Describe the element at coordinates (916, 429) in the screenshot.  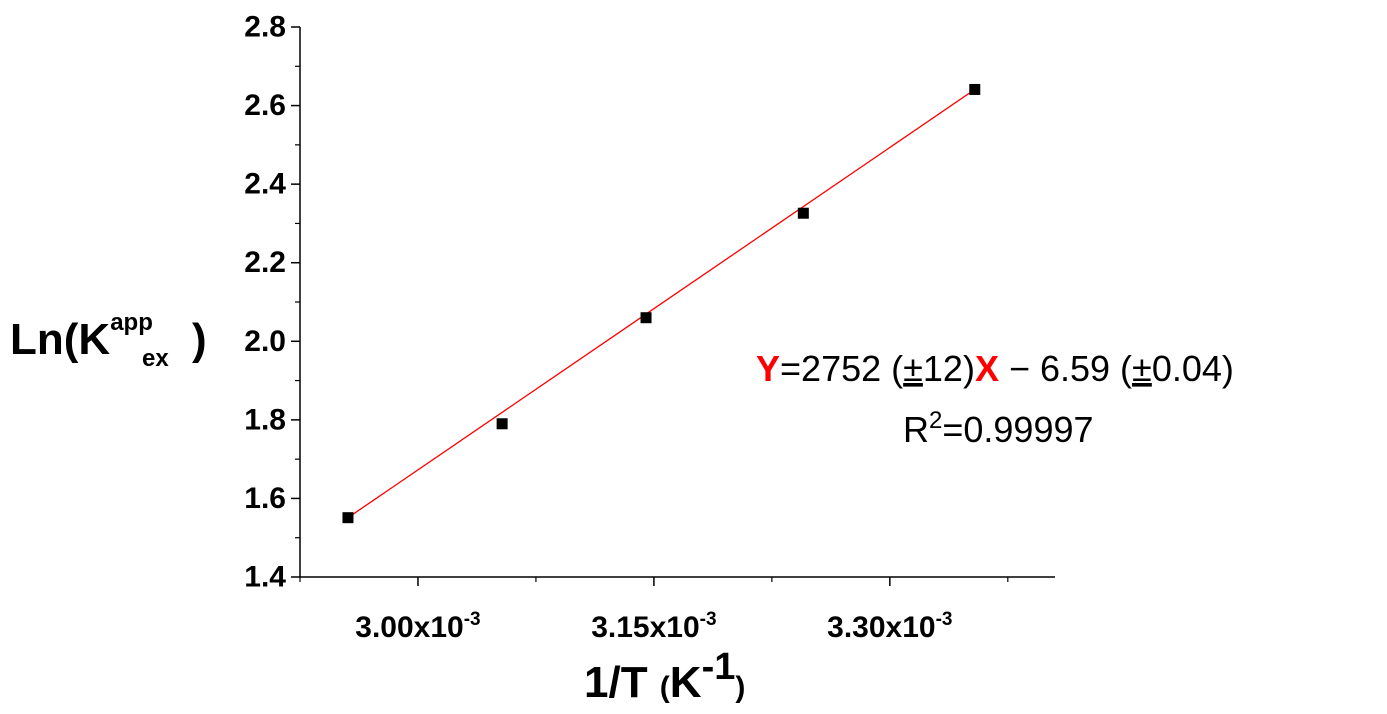
I see `r-squared-base: R` at that location.